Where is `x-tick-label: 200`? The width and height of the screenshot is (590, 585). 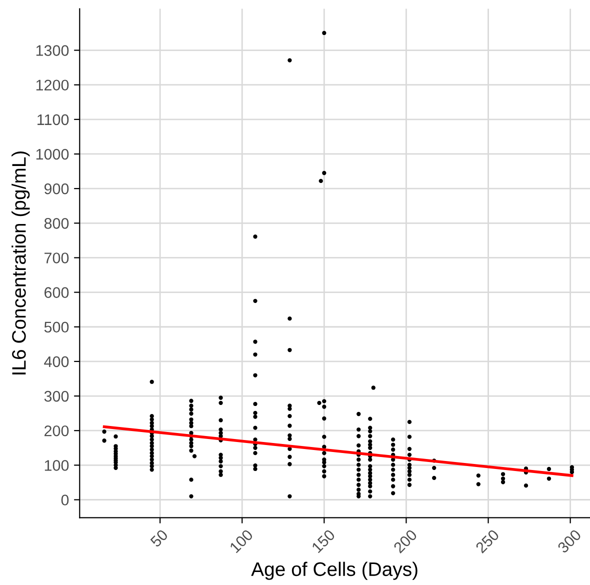
x-tick-label: 200 is located at coordinates (405, 541).